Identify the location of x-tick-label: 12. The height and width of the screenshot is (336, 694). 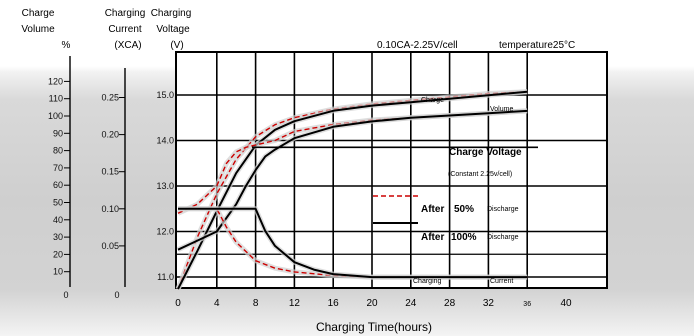
(295, 303).